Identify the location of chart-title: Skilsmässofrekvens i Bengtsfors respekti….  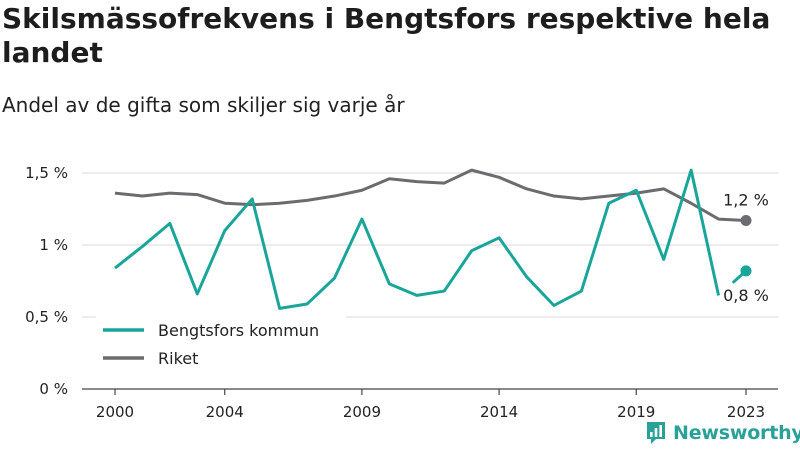
(386, 35).